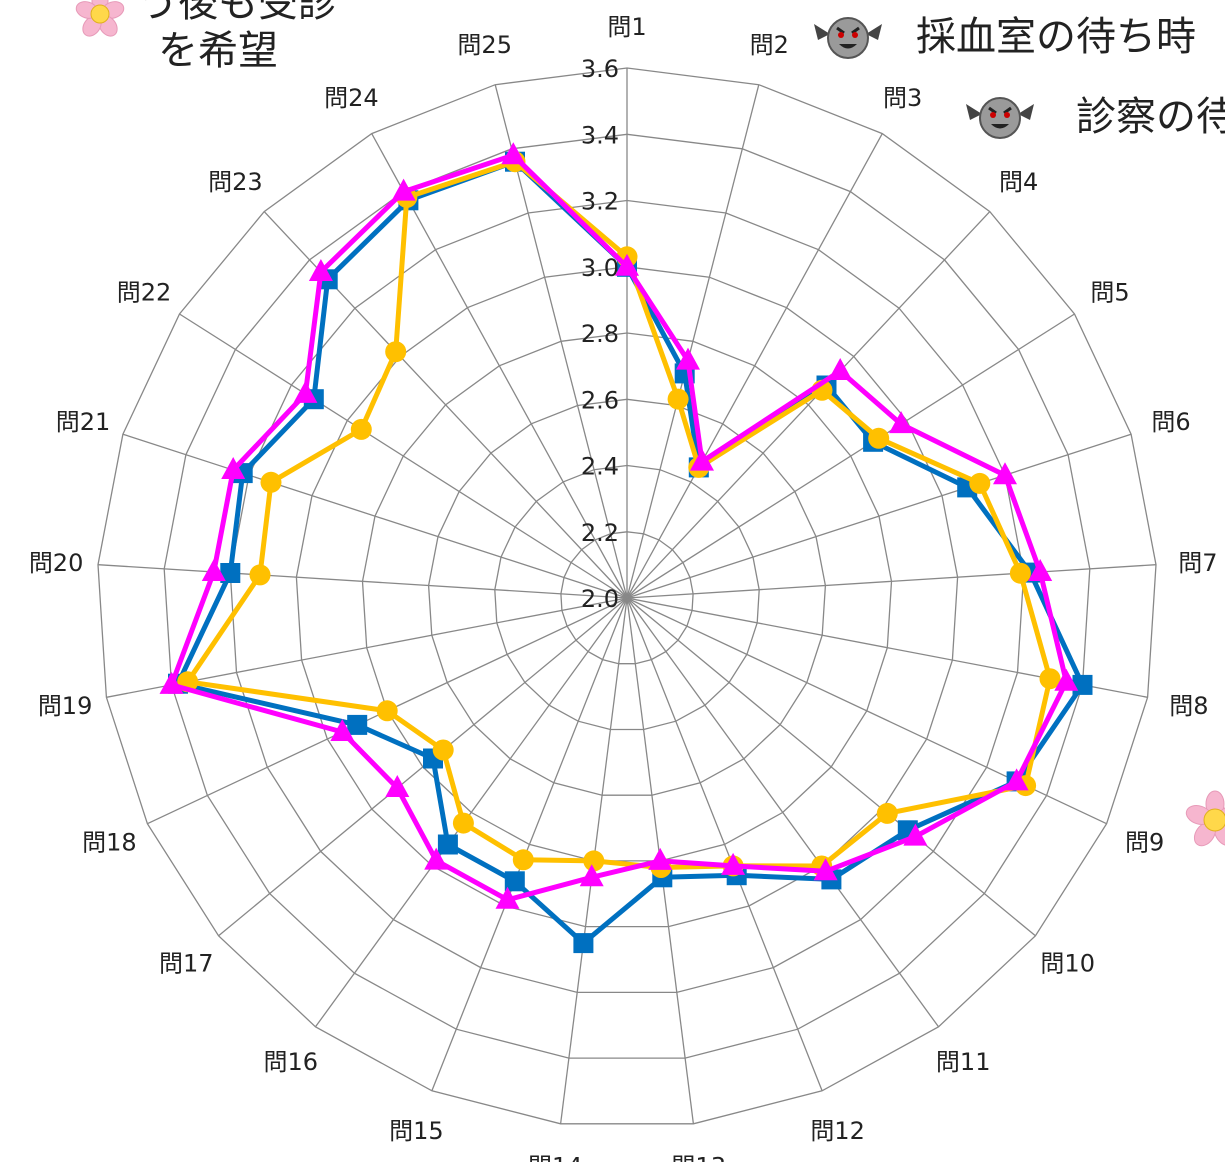  I want to click on tick-label: 2.8, so click(600, 334).